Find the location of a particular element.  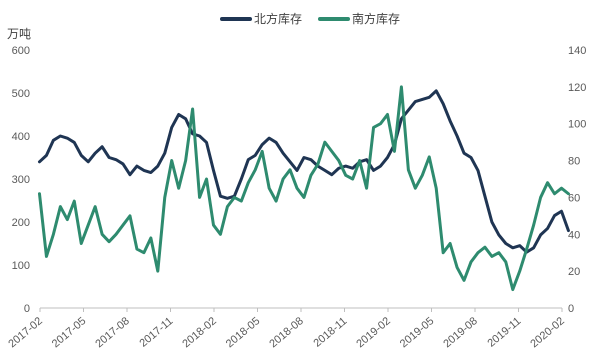

left-tick-label: 0 is located at coordinates (27, 309).